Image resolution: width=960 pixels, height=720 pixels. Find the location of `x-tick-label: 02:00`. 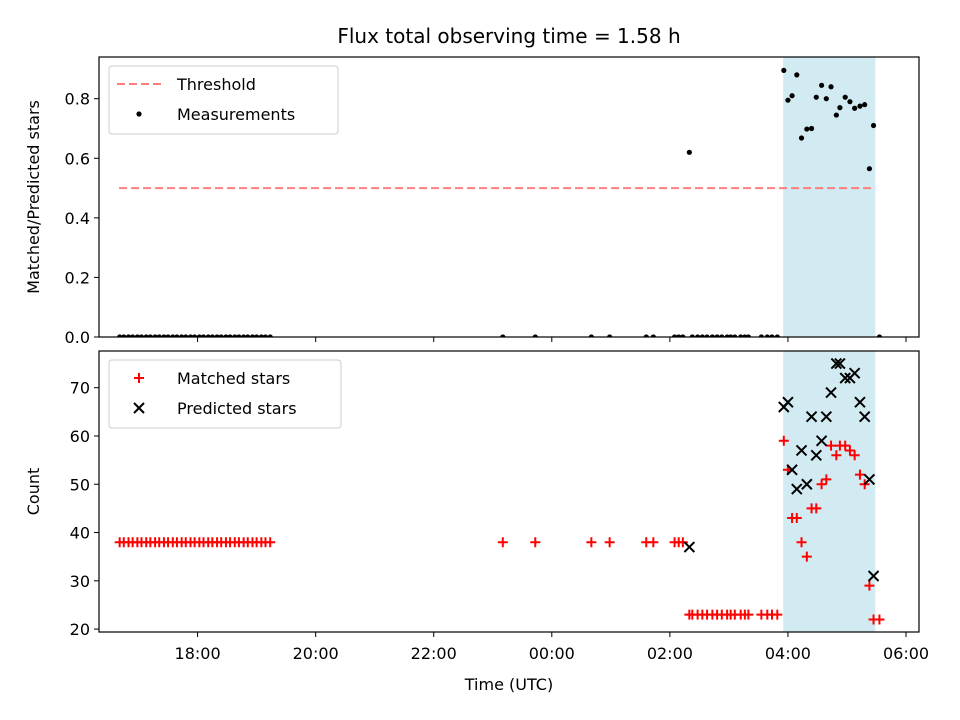

x-tick-label: 02:00 is located at coordinates (670, 653).